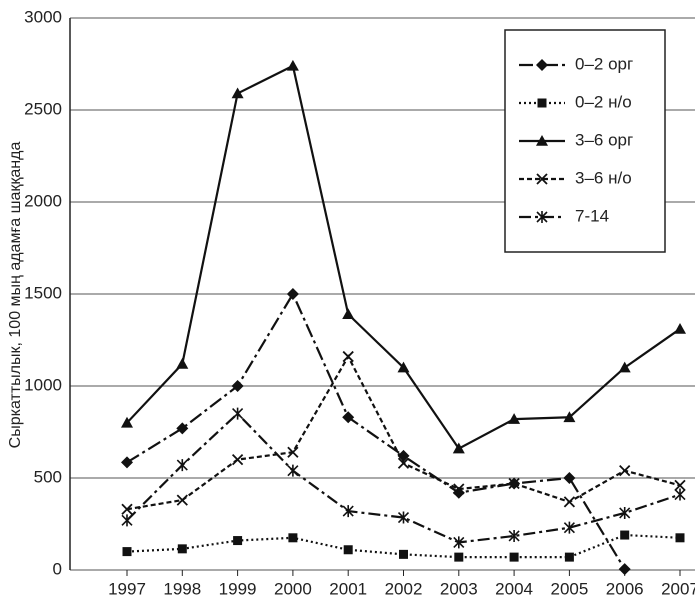 The height and width of the screenshot is (600, 695). What do you see at coordinates (127, 588) in the screenshot?
I see `x-tick-label: 1997` at bounding box center [127, 588].